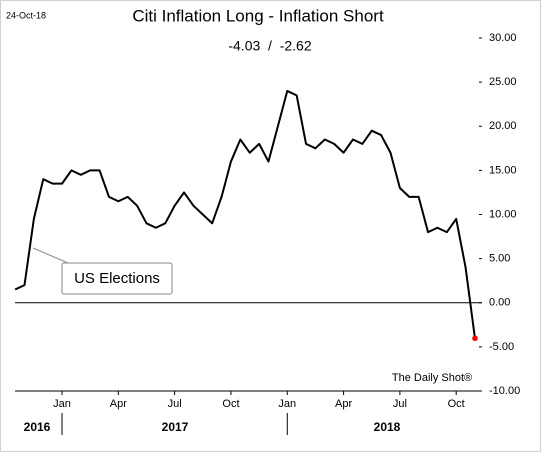  What do you see at coordinates (258, 15) in the screenshot?
I see `chart-title: Citi Inflation Long - Inflation Short` at bounding box center [258, 15].